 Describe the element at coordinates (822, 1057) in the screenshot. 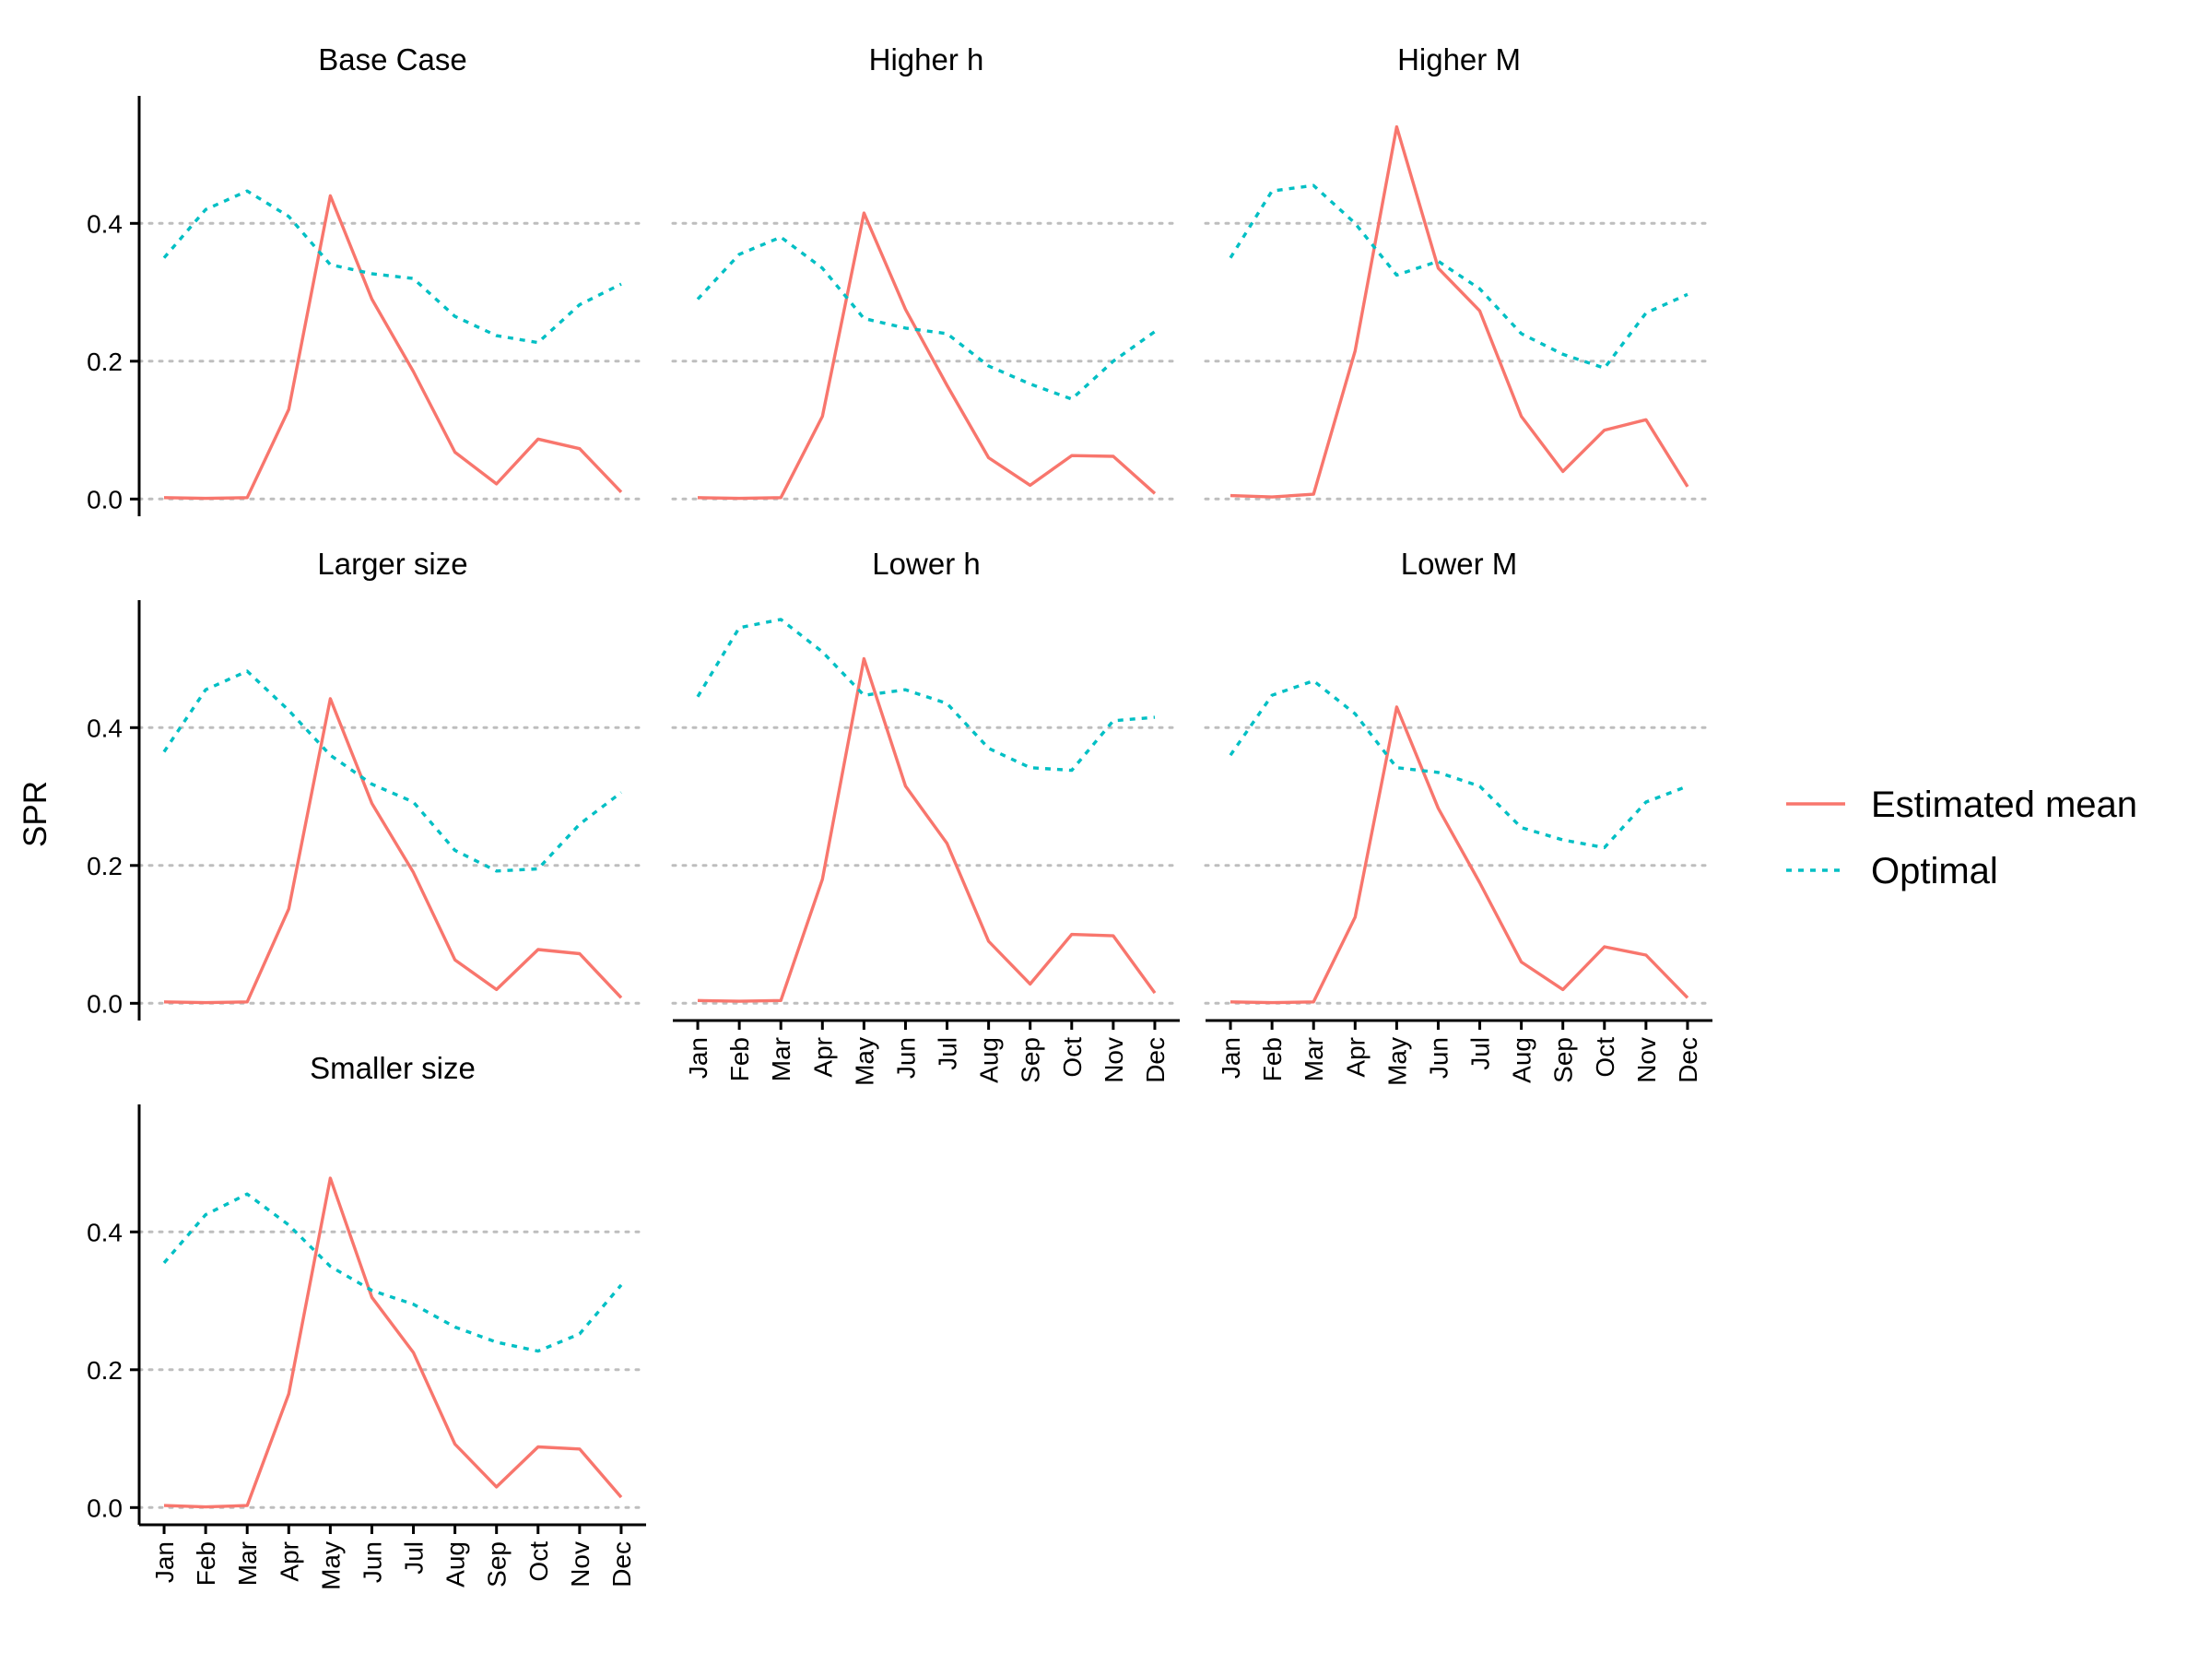

I see `x-tick-label-lower-h-3: Apr` at that location.